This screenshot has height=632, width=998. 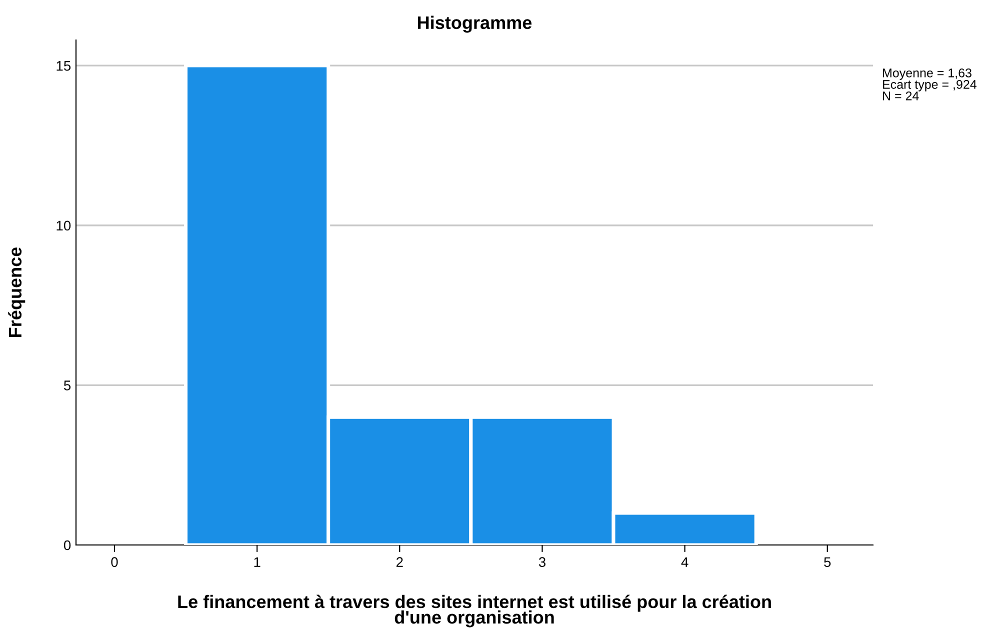 I want to click on y-tick-label: 0, so click(x=67, y=545).